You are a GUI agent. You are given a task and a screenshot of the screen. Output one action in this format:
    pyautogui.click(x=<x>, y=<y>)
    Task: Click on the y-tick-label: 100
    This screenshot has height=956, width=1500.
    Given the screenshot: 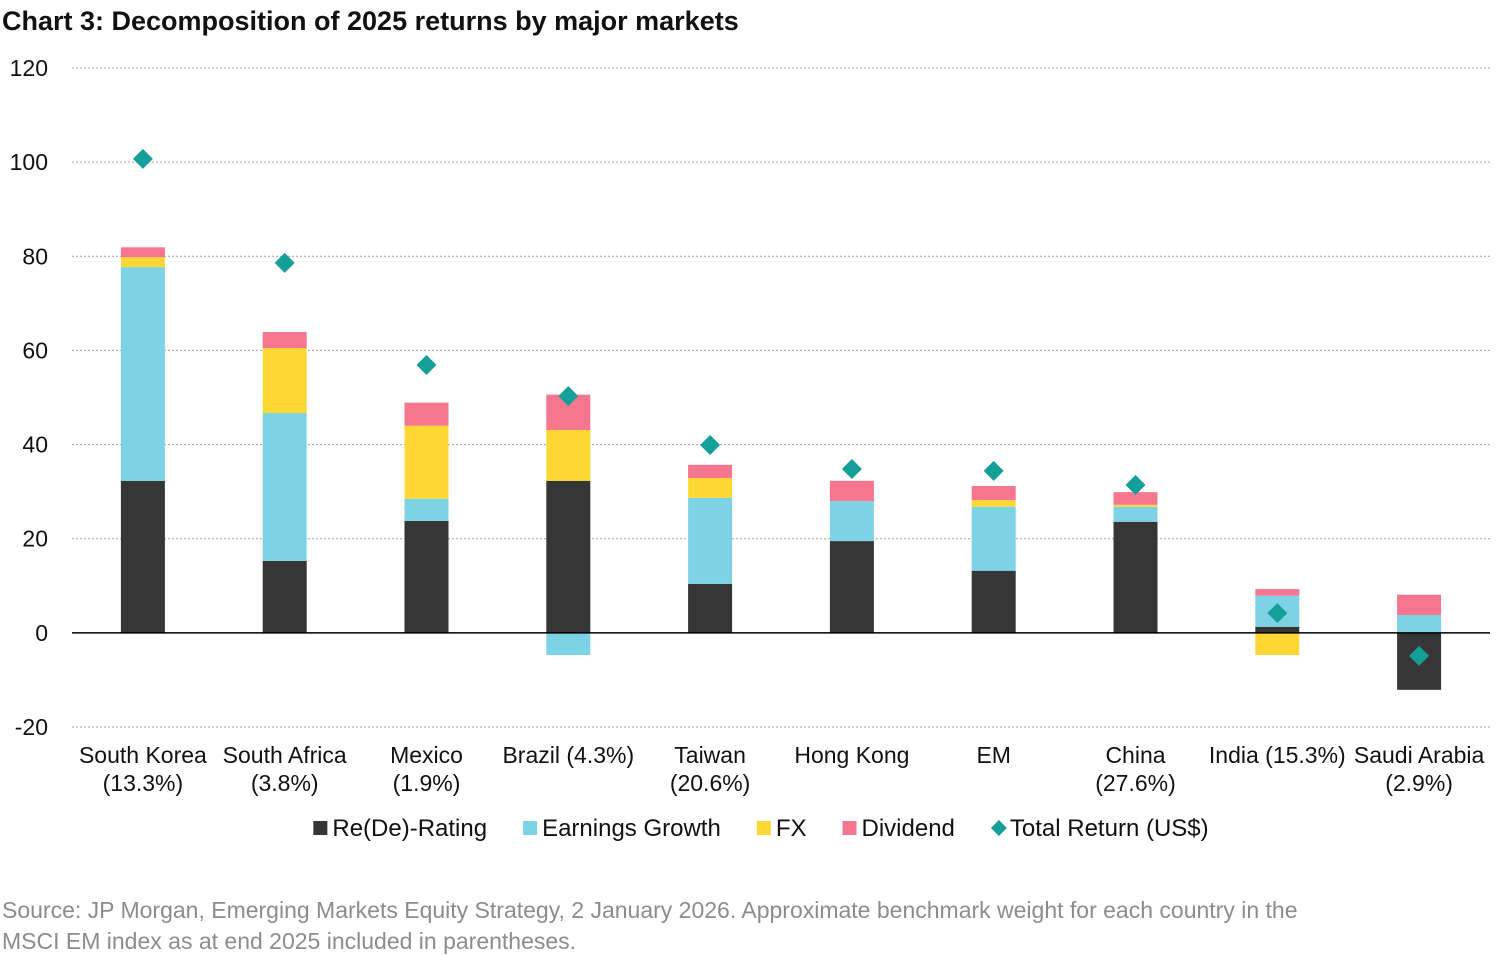 What is the action you would take?
    pyautogui.click(x=29, y=162)
    